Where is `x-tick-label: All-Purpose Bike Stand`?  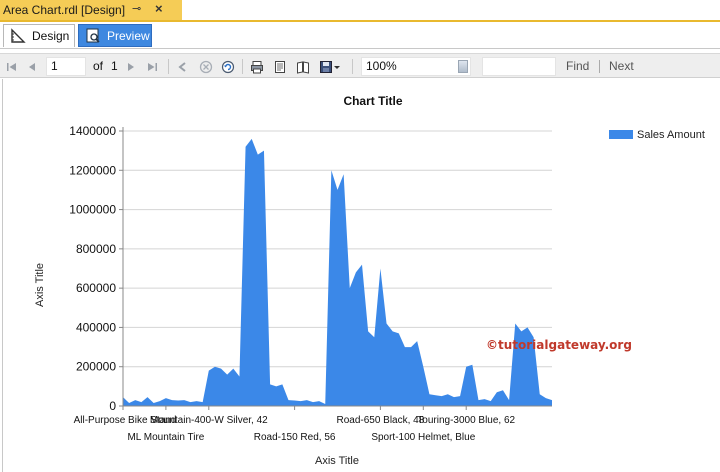
x-tick-label: All-Purpose Bike Stand is located at coordinates (125, 420).